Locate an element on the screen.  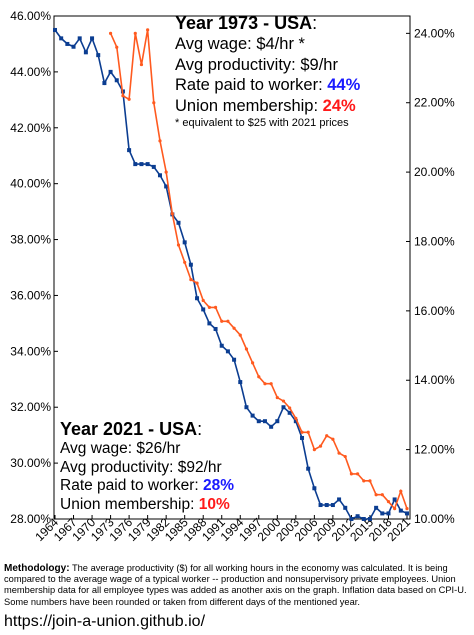
annotation-2021-union-value: 10% is located at coordinates (214, 504).